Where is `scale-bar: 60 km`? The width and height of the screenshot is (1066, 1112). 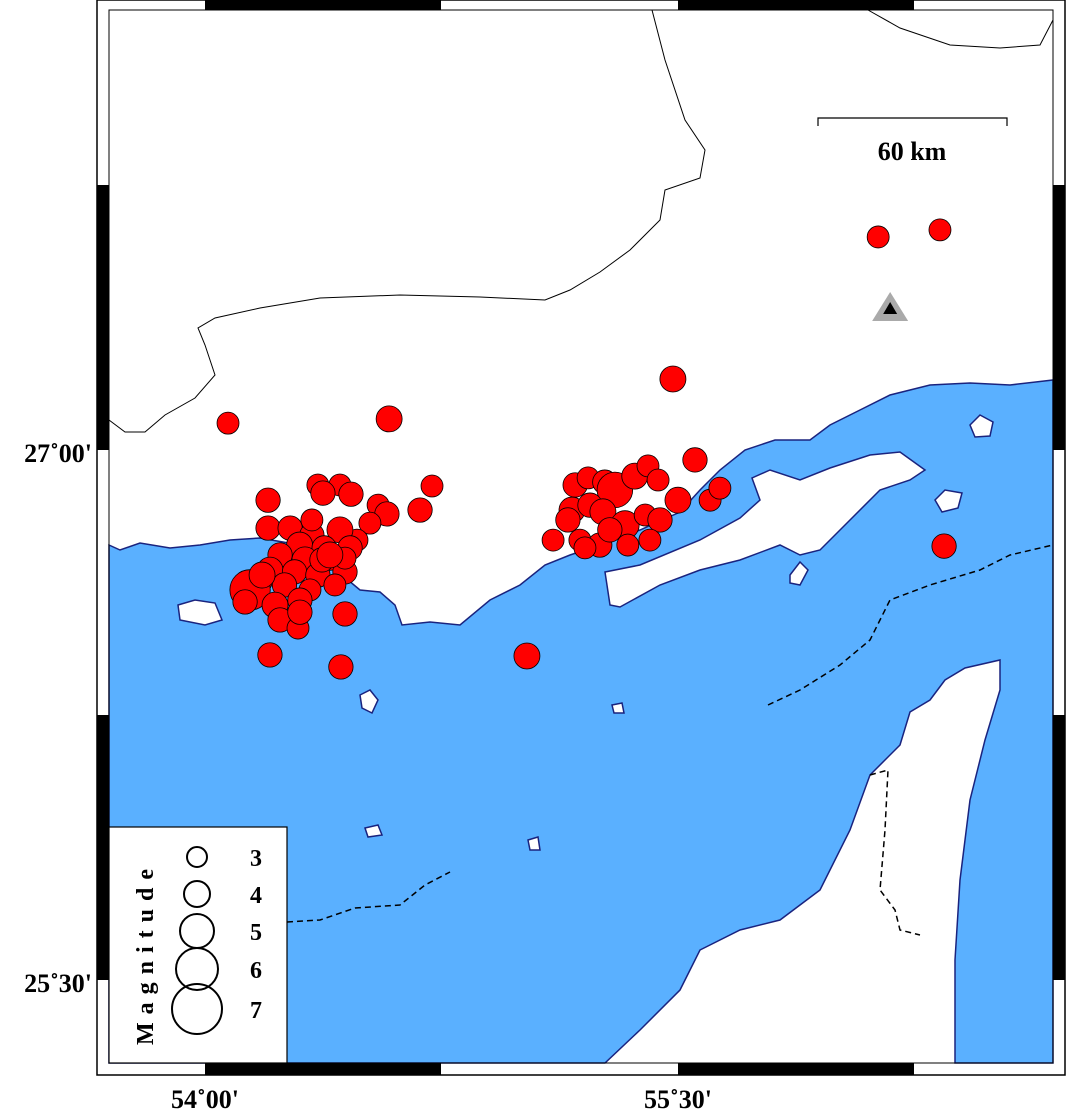 scale-bar: 60 km is located at coordinates (912, 141).